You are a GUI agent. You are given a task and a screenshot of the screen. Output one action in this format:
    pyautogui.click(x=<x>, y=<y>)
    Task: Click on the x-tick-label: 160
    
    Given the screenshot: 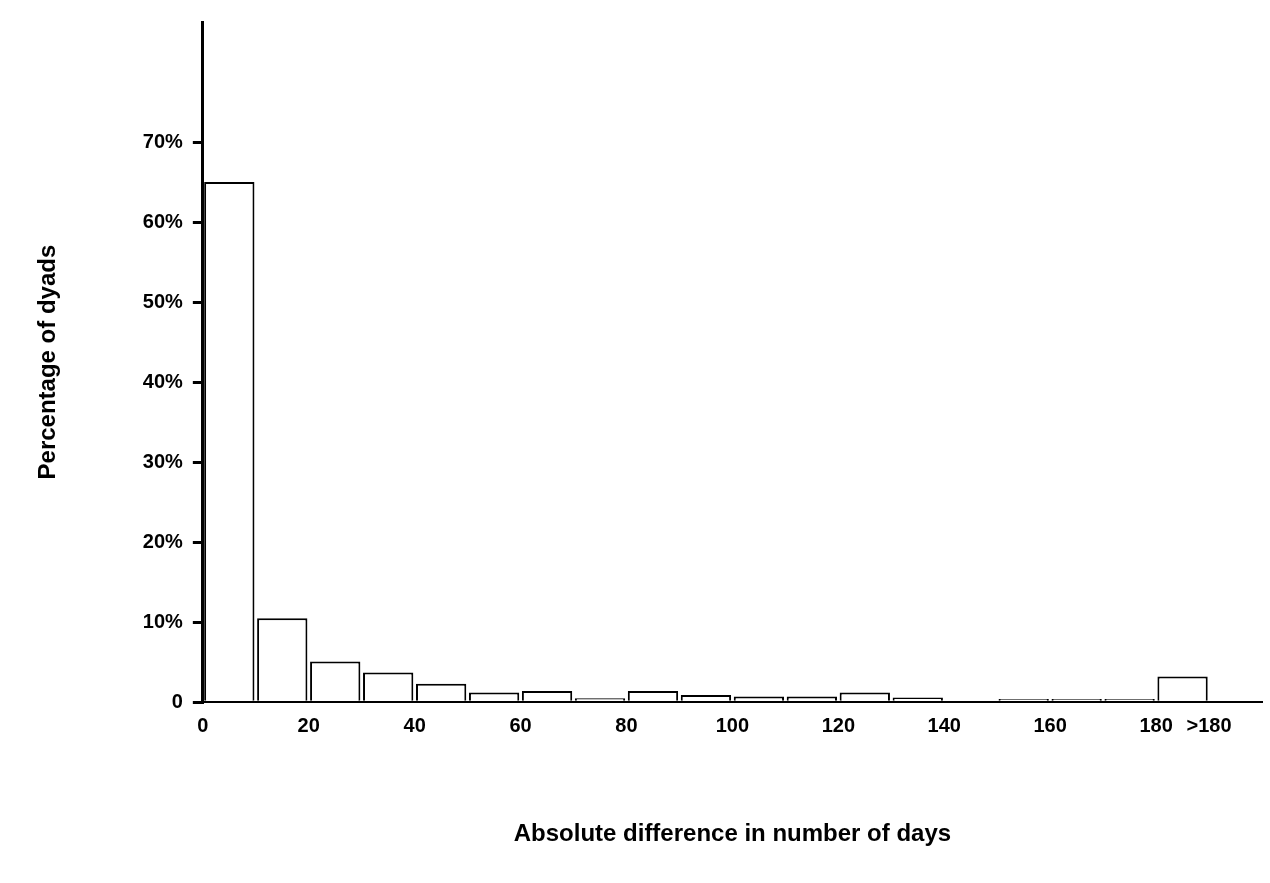 What is the action you would take?
    pyautogui.click(x=1050, y=724)
    